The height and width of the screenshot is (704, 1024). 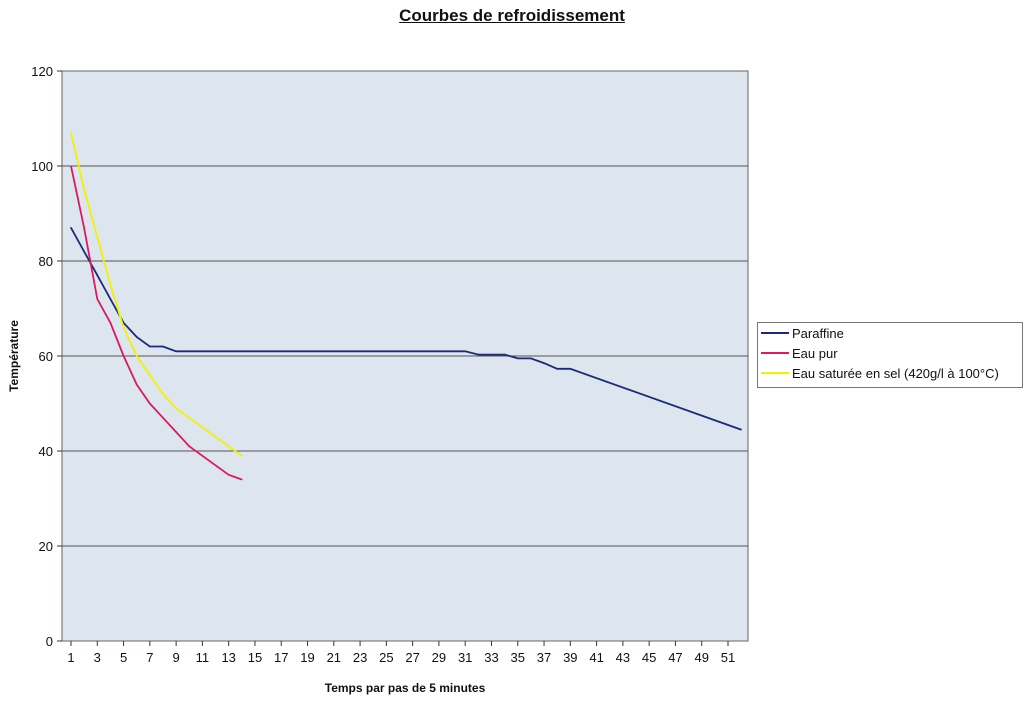 What do you see at coordinates (360, 657) in the screenshot?
I see `x-tick-label: 23` at bounding box center [360, 657].